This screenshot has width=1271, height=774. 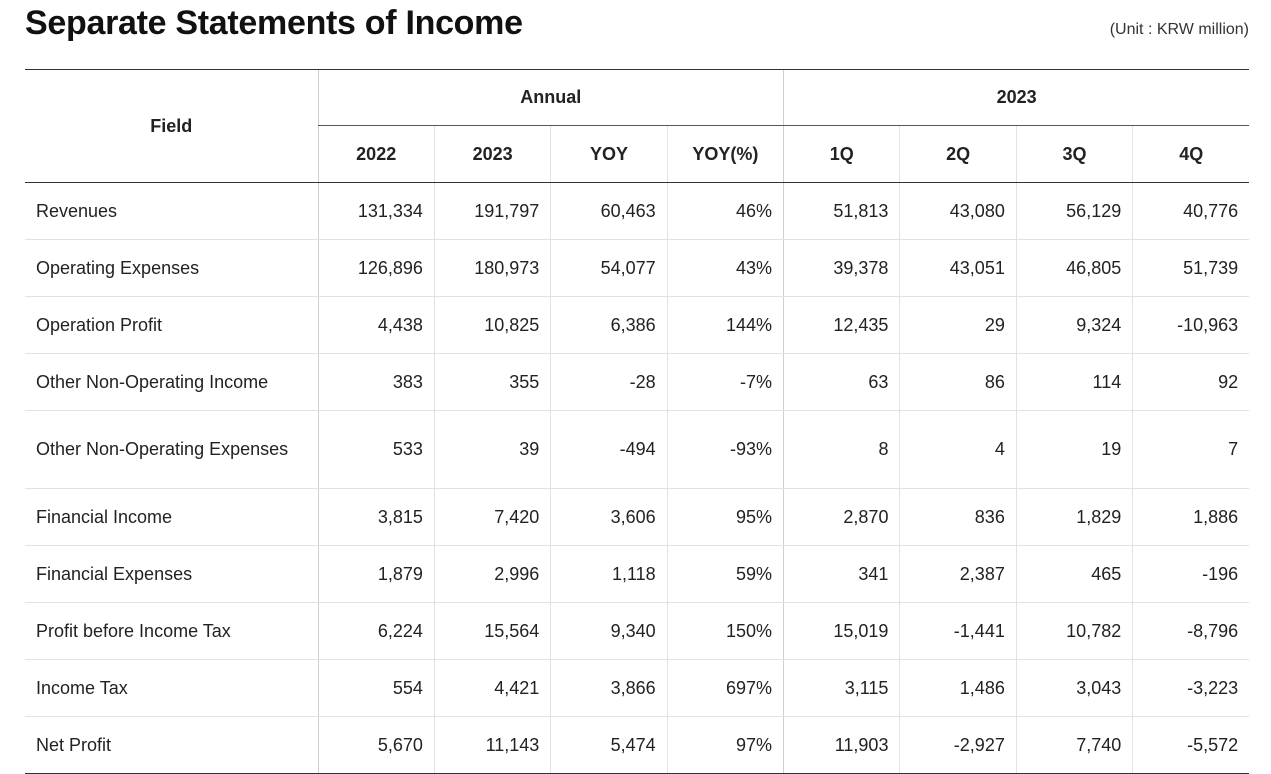 I want to click on cell-yoy: 60,463, so click(x=609, y=211).